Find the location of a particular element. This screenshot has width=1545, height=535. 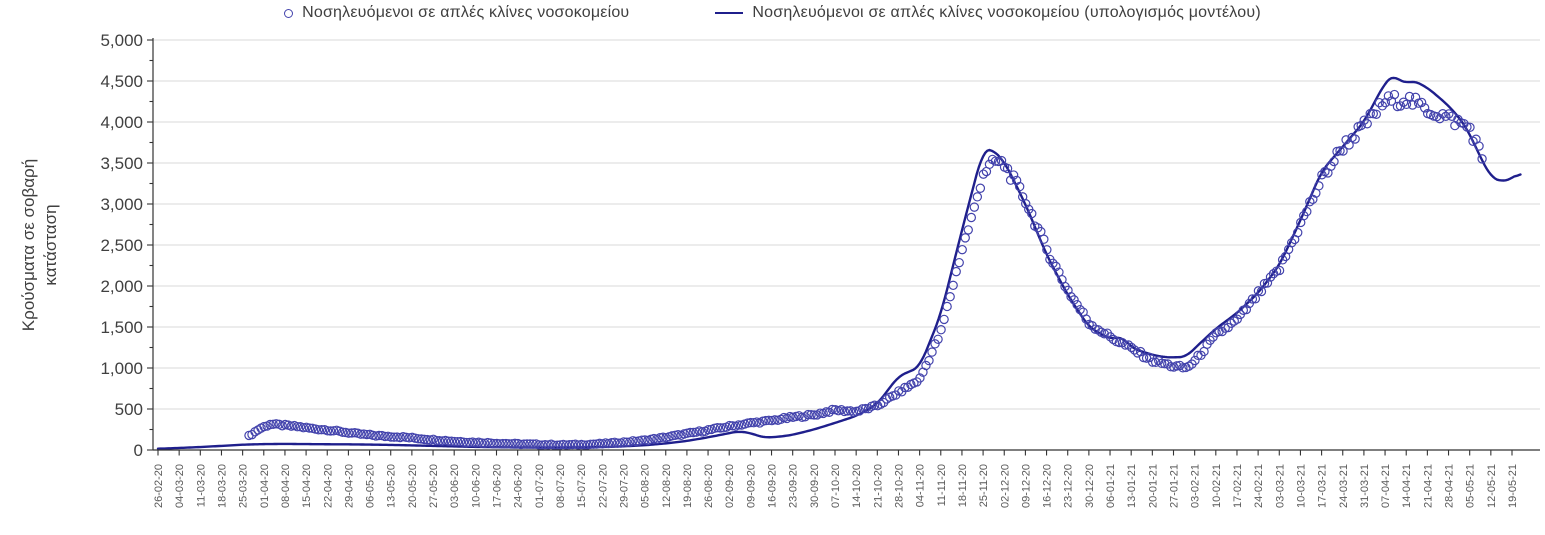

x-tick-label: 22-04-20 is located at coordinates (328, 486).